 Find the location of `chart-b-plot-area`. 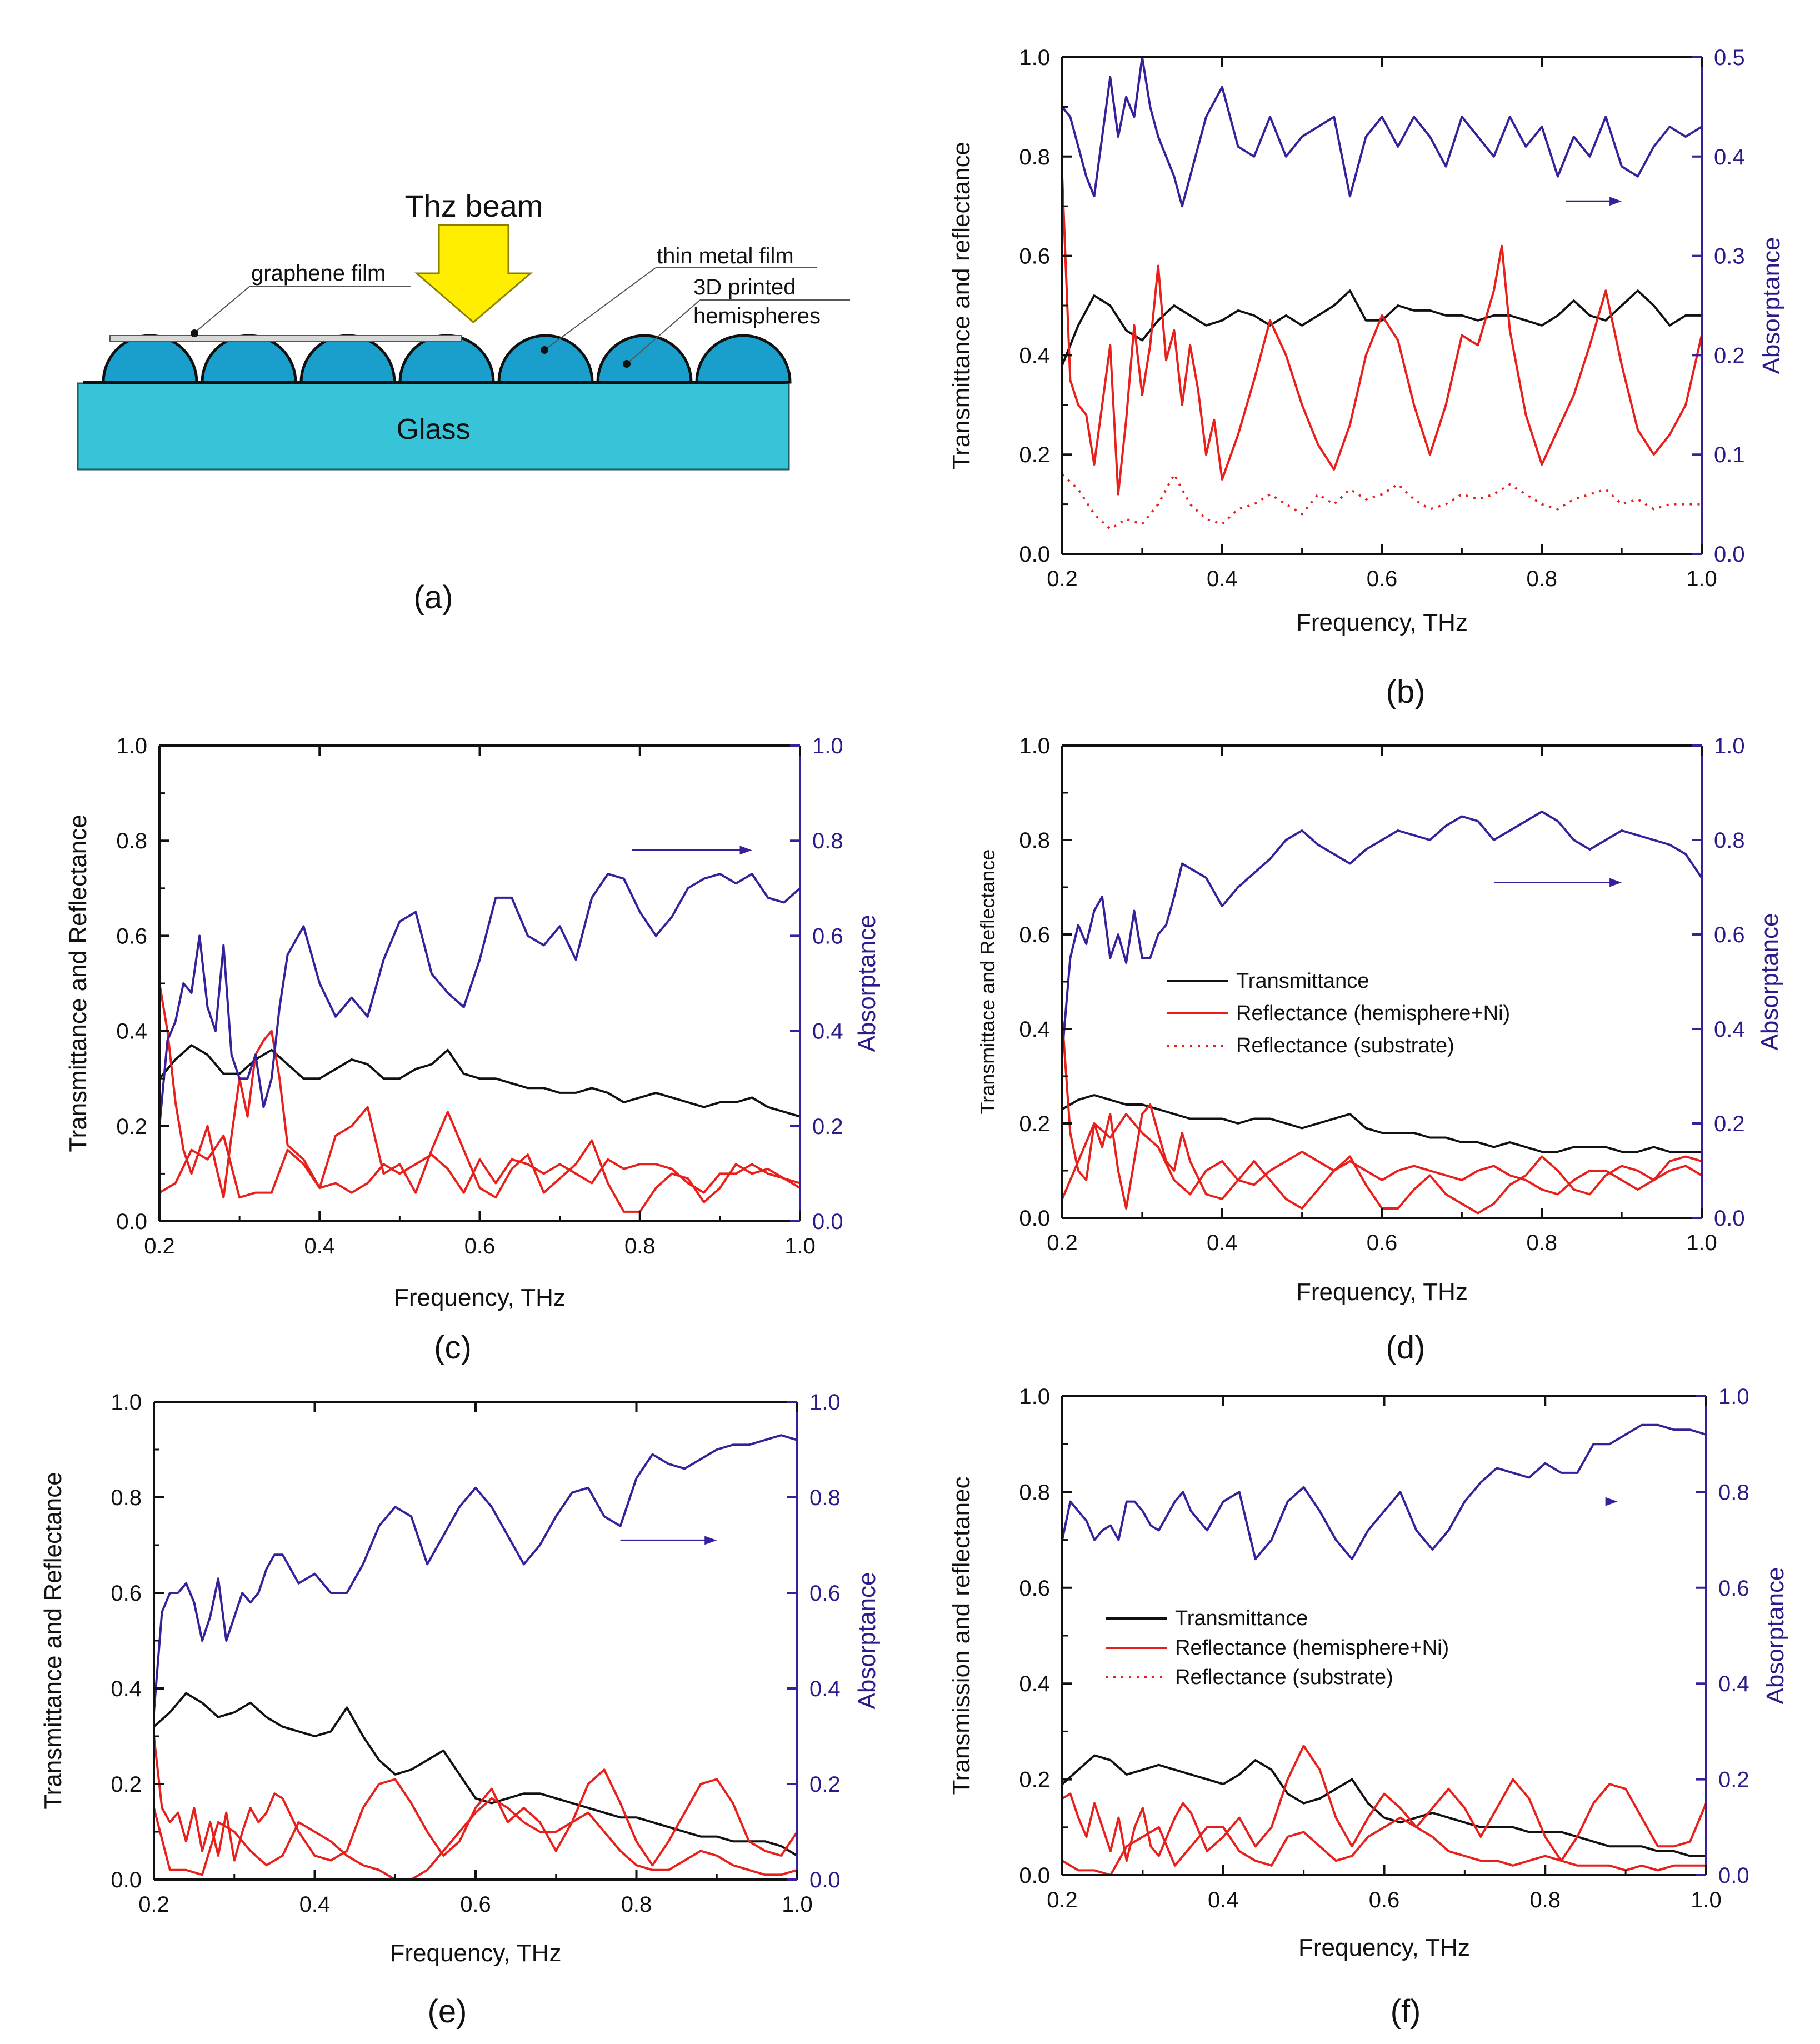

chart-b-plot-area is located at coordinates (1382, 293).